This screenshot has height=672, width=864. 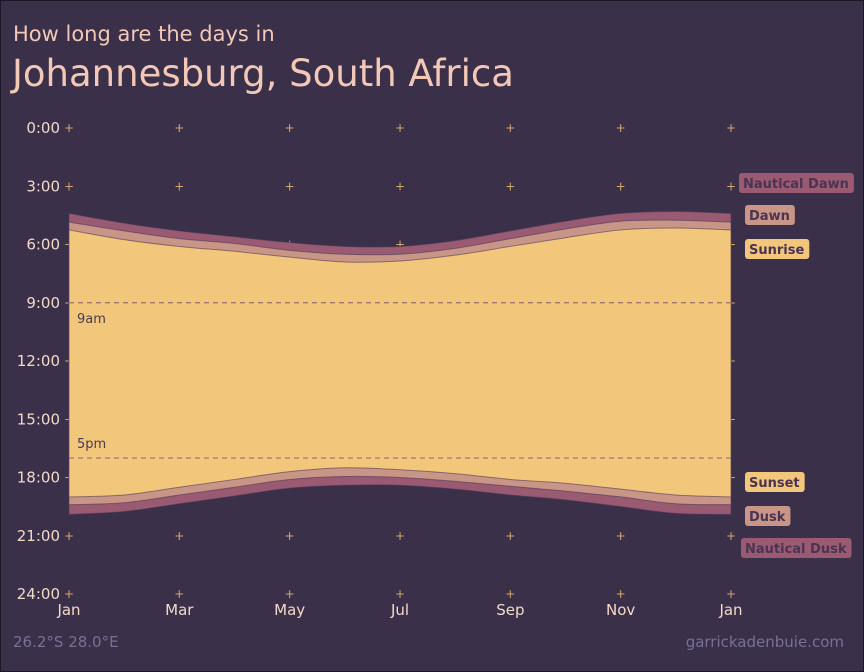 What do you see at coordinates (43, 245) in the screenshot?
I see `y-tick-label: 6:00` at bounding box center [43, 245].